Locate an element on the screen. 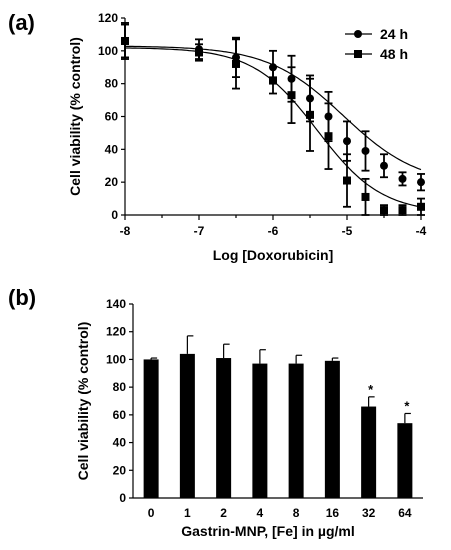 The image size is (451, 550). legend-marker-circle is located at coordinates (358, 34).